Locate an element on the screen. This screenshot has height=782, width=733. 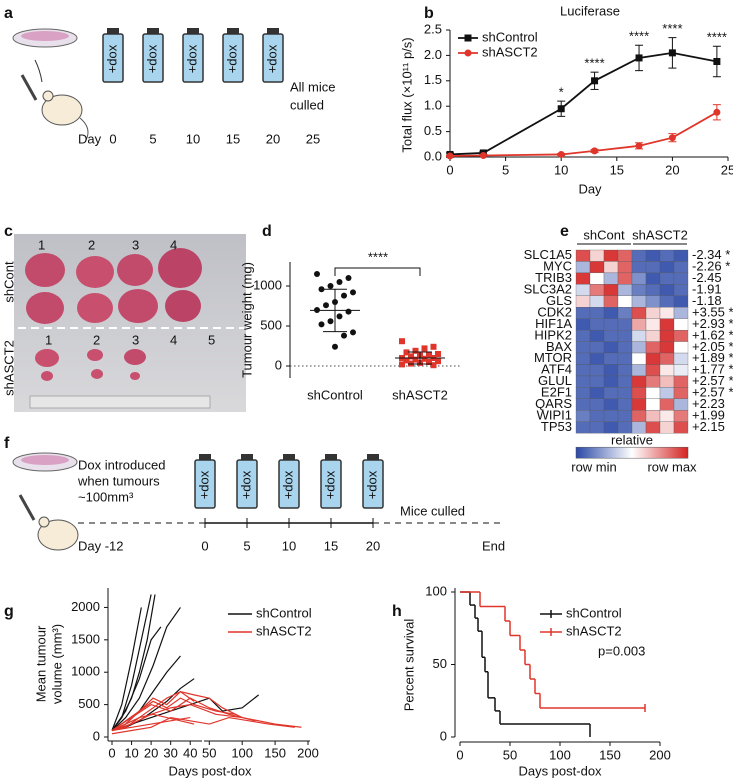
x-tick-label: 50 is located at coordinates (510, 754).